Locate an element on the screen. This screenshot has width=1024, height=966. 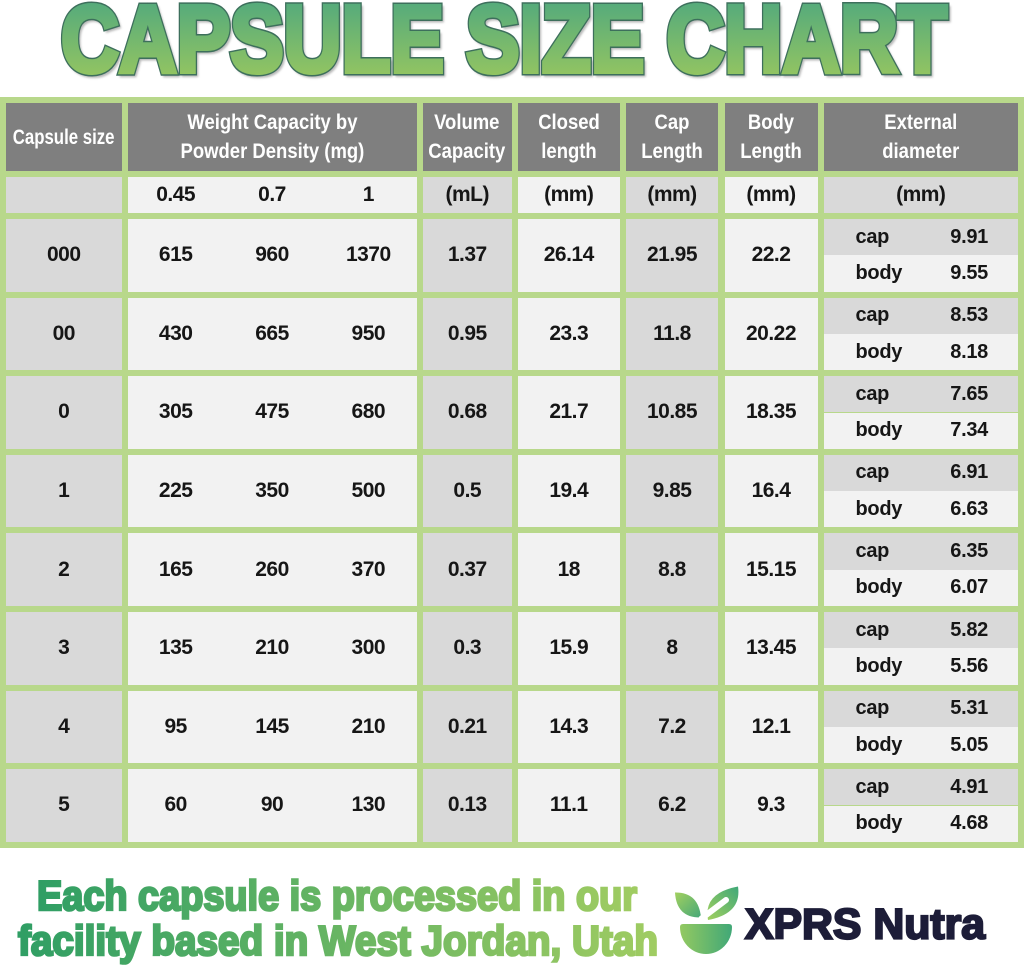
svg-text:Each capsule is processed in o: Each capsule is processed in our is located at coordinates (337, 895).